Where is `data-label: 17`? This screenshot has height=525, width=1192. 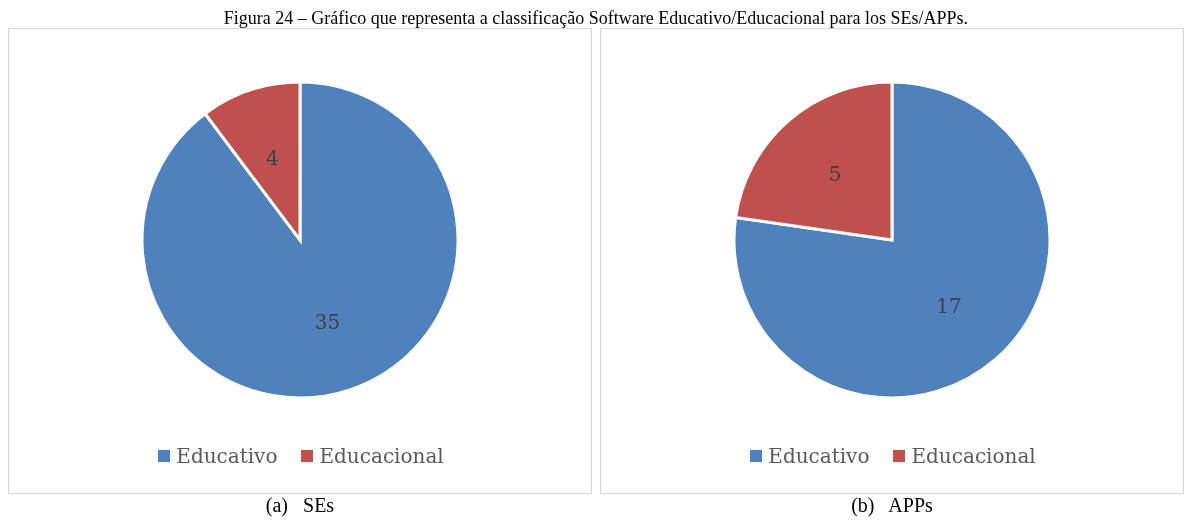
data-label: 17 is located at coordinates (949, 305).